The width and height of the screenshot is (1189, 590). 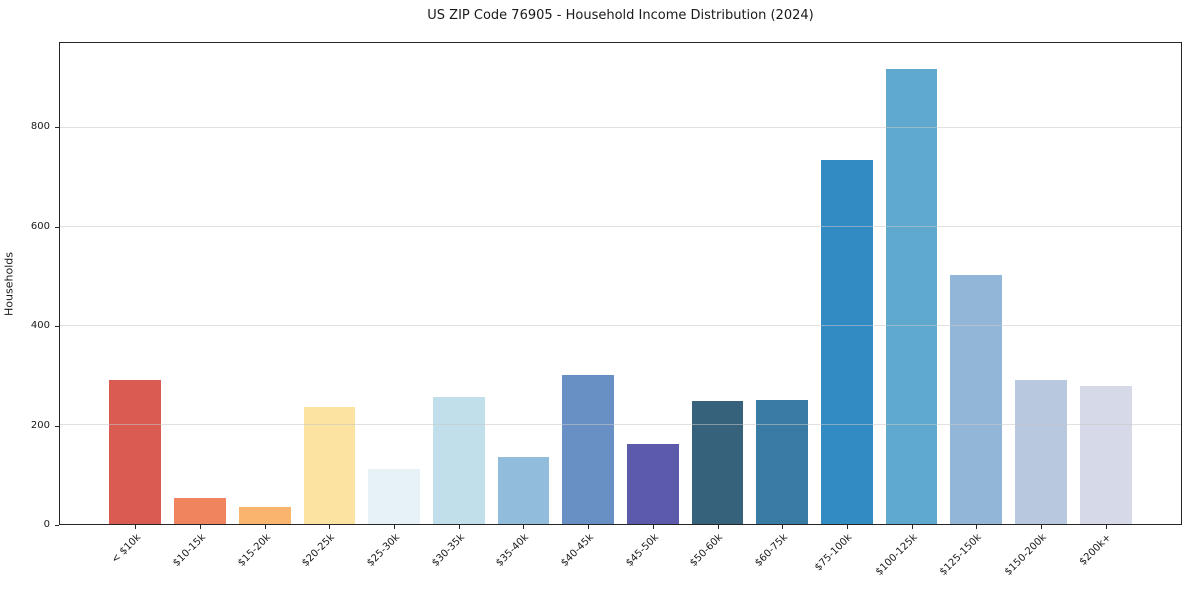 I want to click on bar-slot: $50-60k, so click(x=717, y=306).